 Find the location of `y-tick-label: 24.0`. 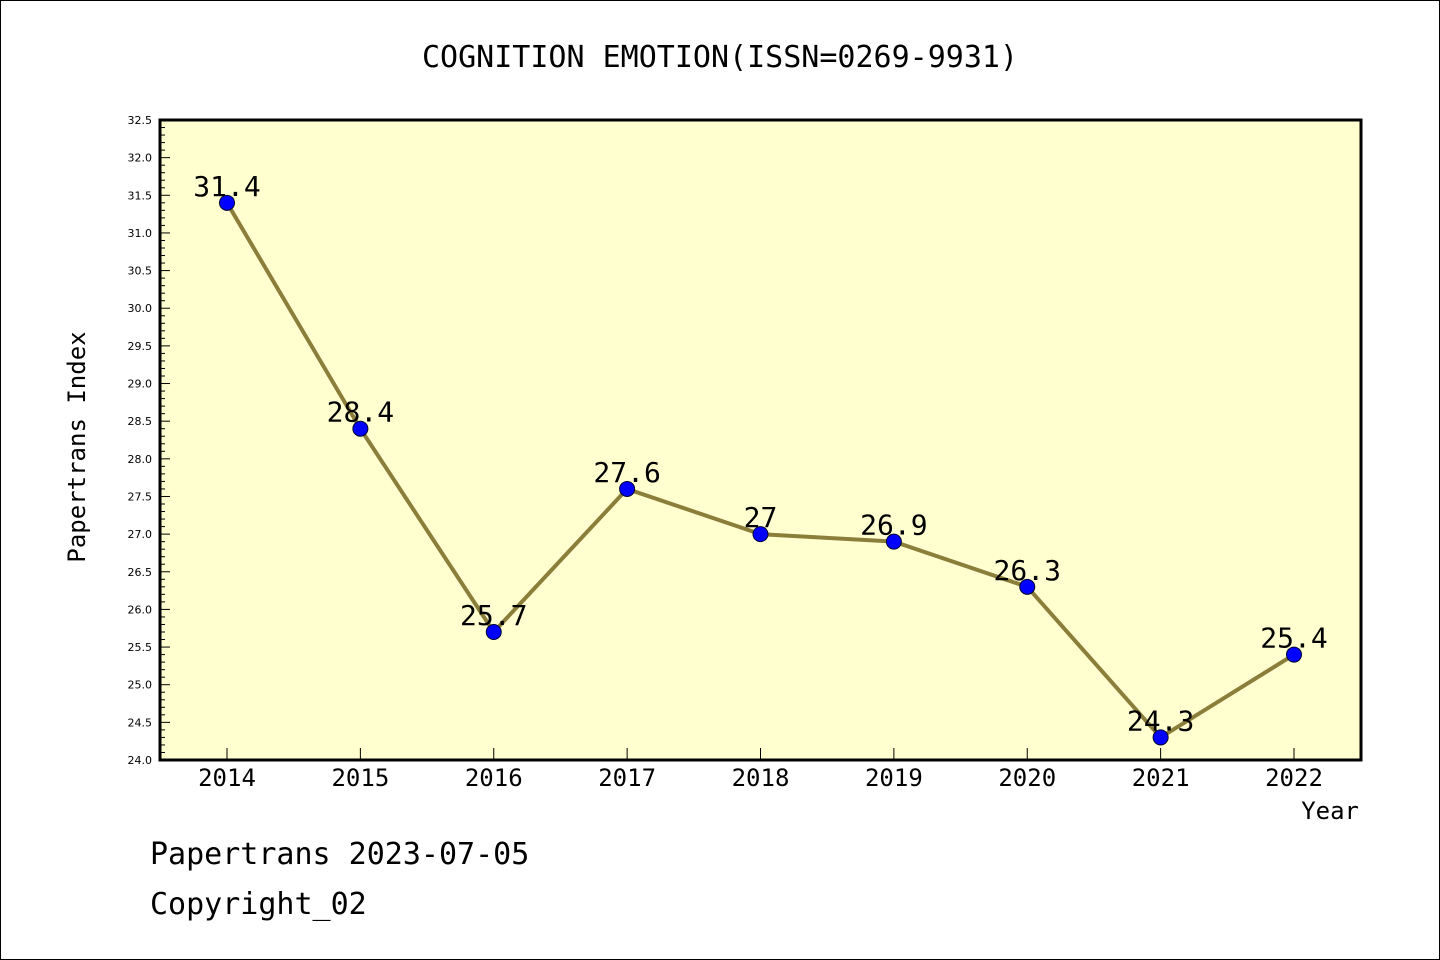

y-tick-label: 24.0 is located at coordinates (140, 760).